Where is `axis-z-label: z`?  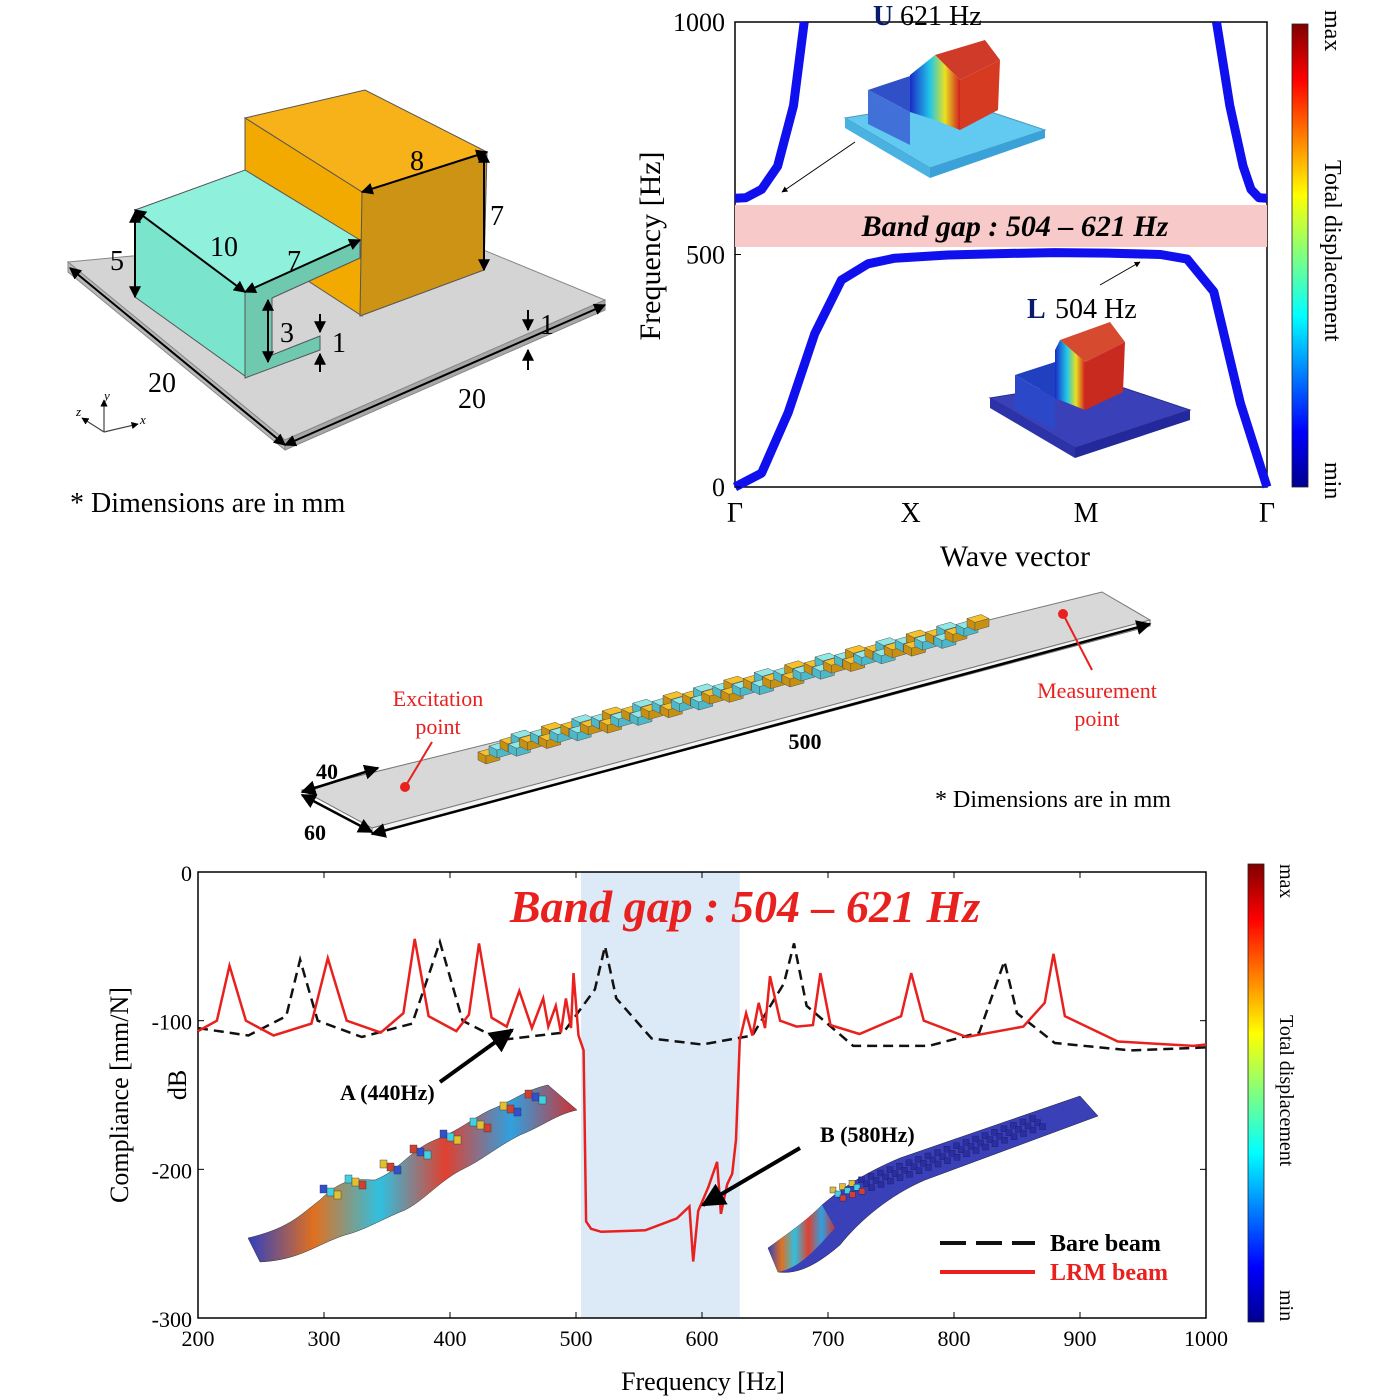 axis-z-label: z is located at coordinates (78, 411).